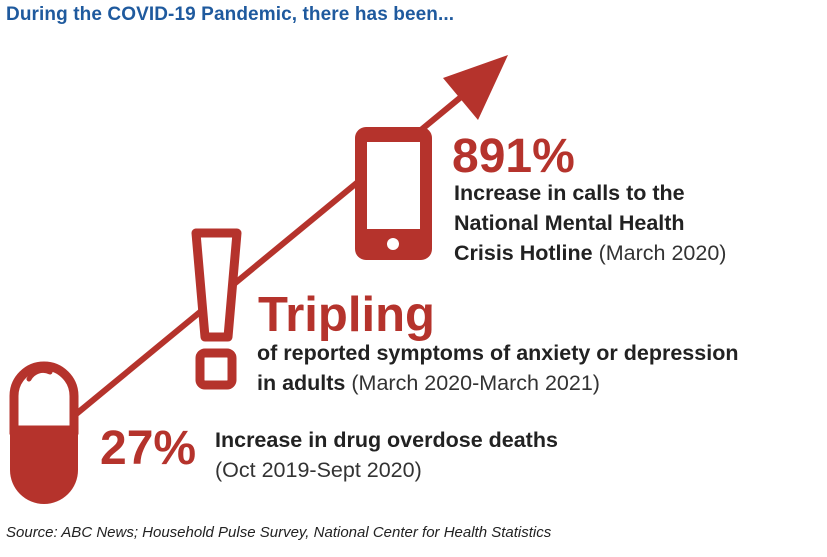 Image resolution: width=827 pixels, height=557 pixels. I want to click on stat-desc-line: Increase in drug overdose deaths, so click(386, 440).